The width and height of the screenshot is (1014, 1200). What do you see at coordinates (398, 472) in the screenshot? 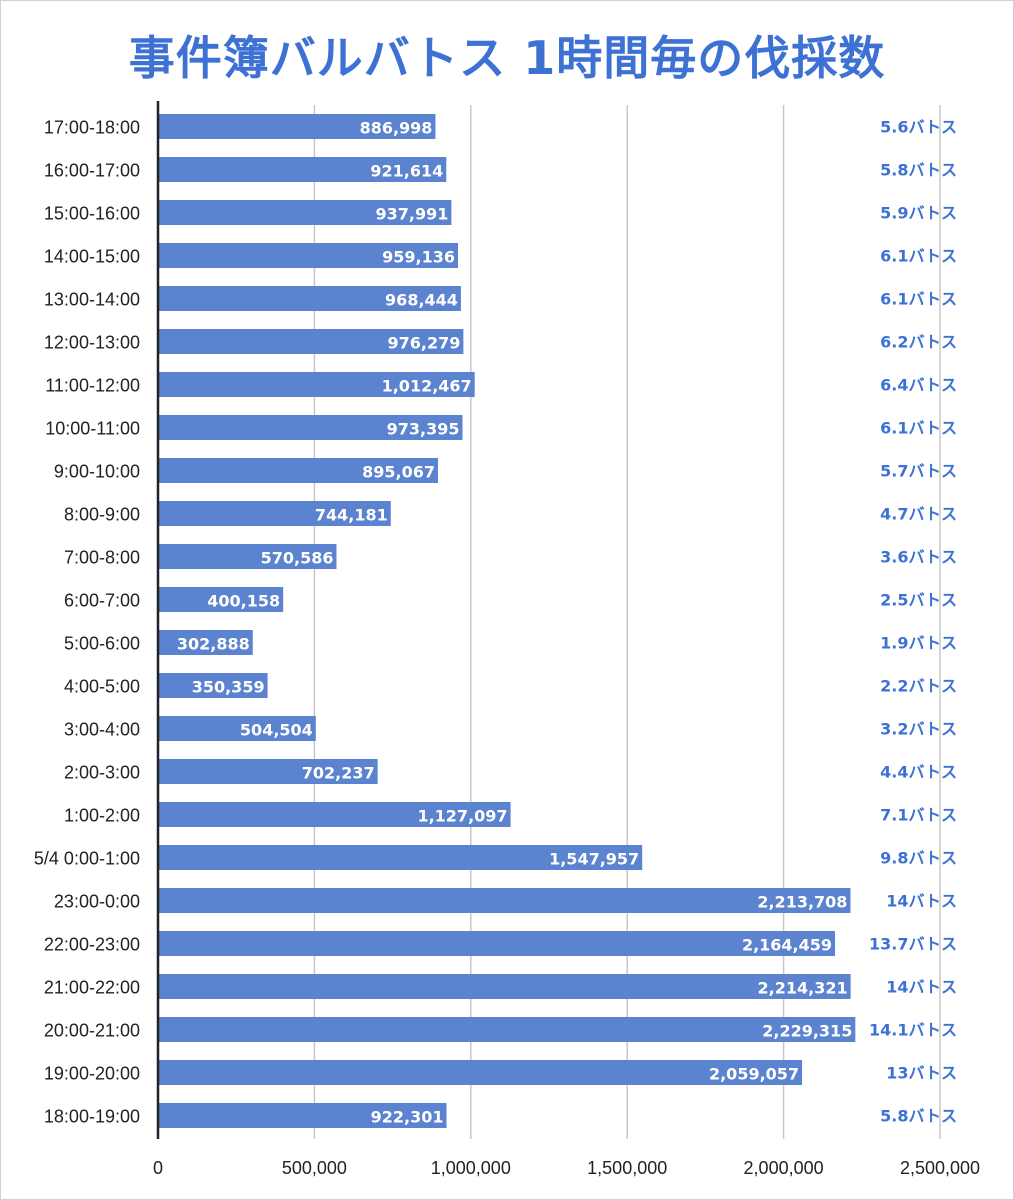
I see `value-label: 895,067` at bounding box center [398, 472].